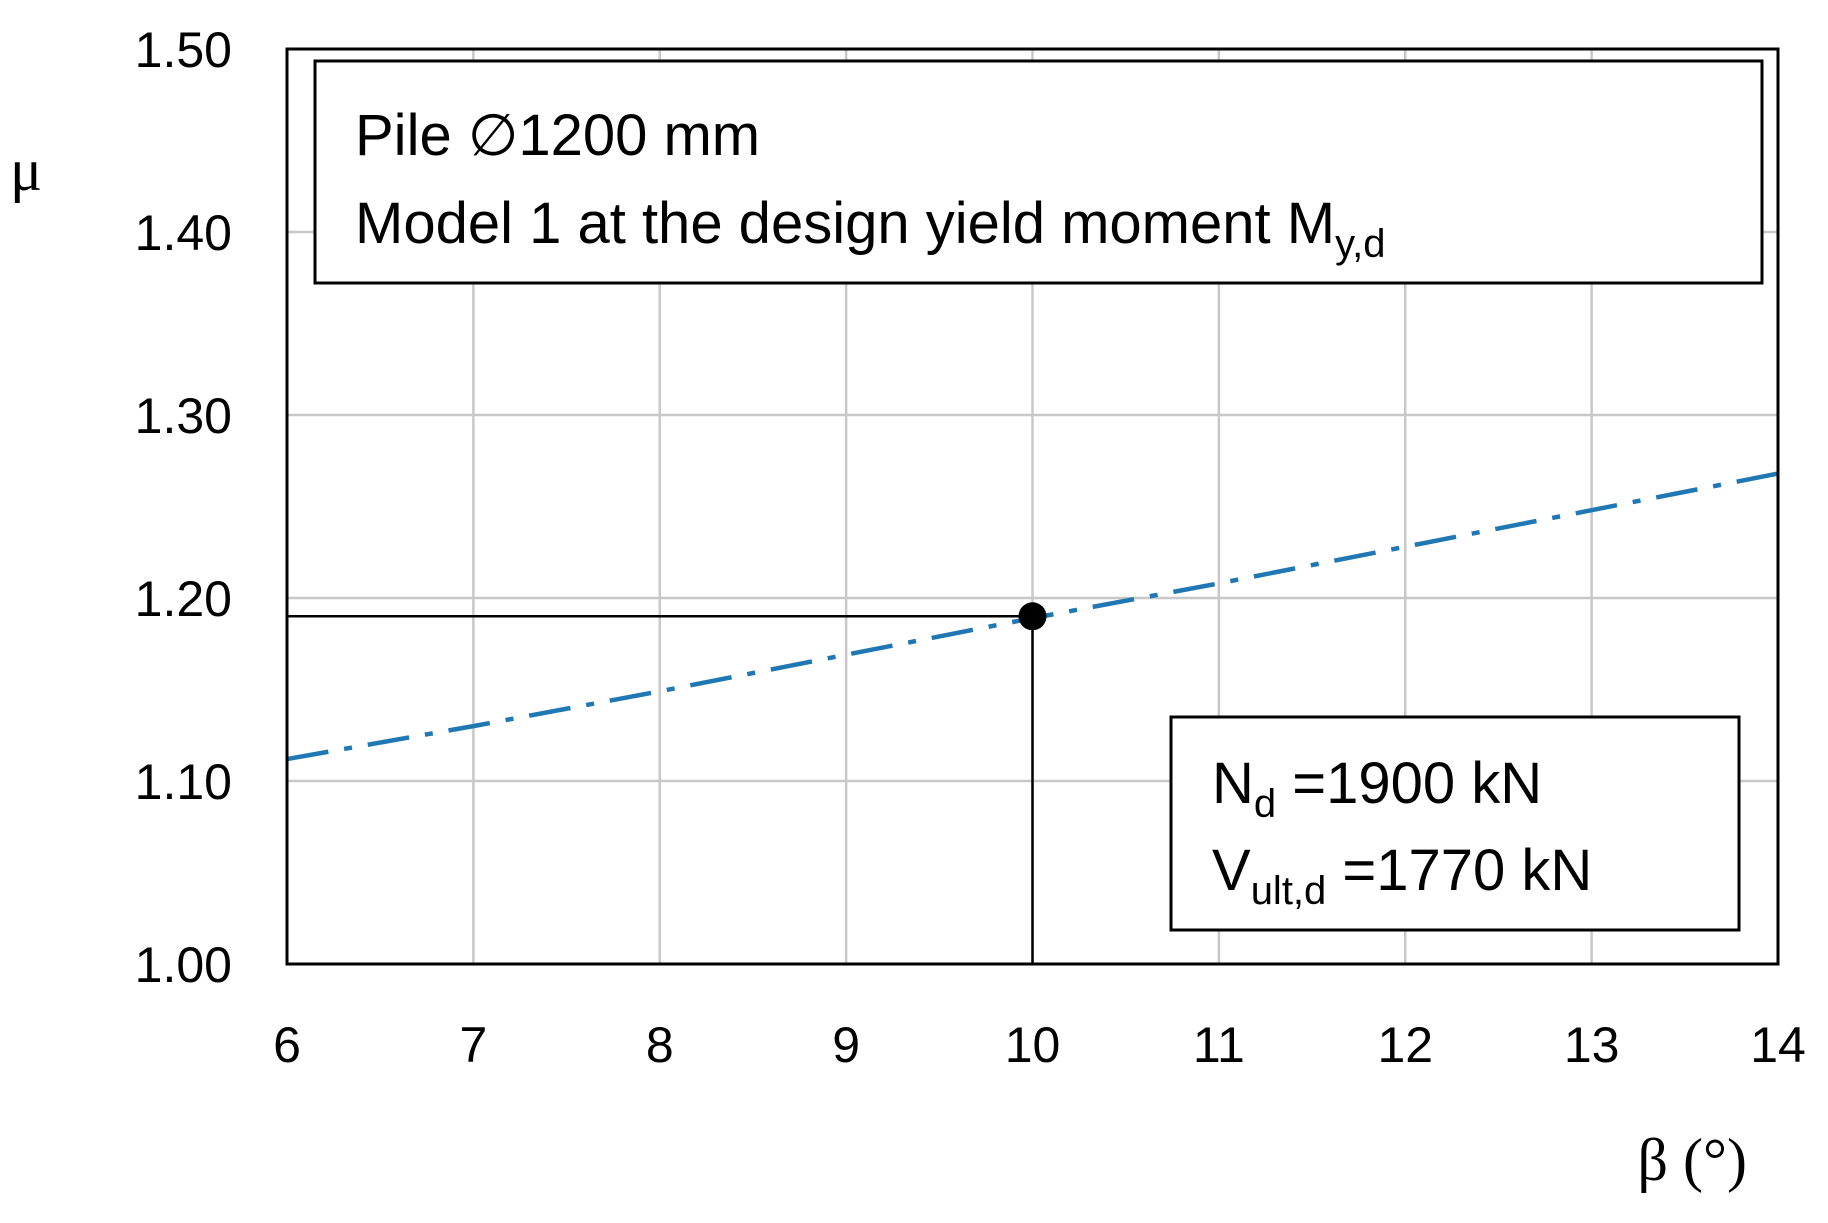 The width and height of the screenshot is (1828, 1223). Describe the element at coordinates (1778, 1045) in the screenshot. I see `x-tick-label: 14` at that location.